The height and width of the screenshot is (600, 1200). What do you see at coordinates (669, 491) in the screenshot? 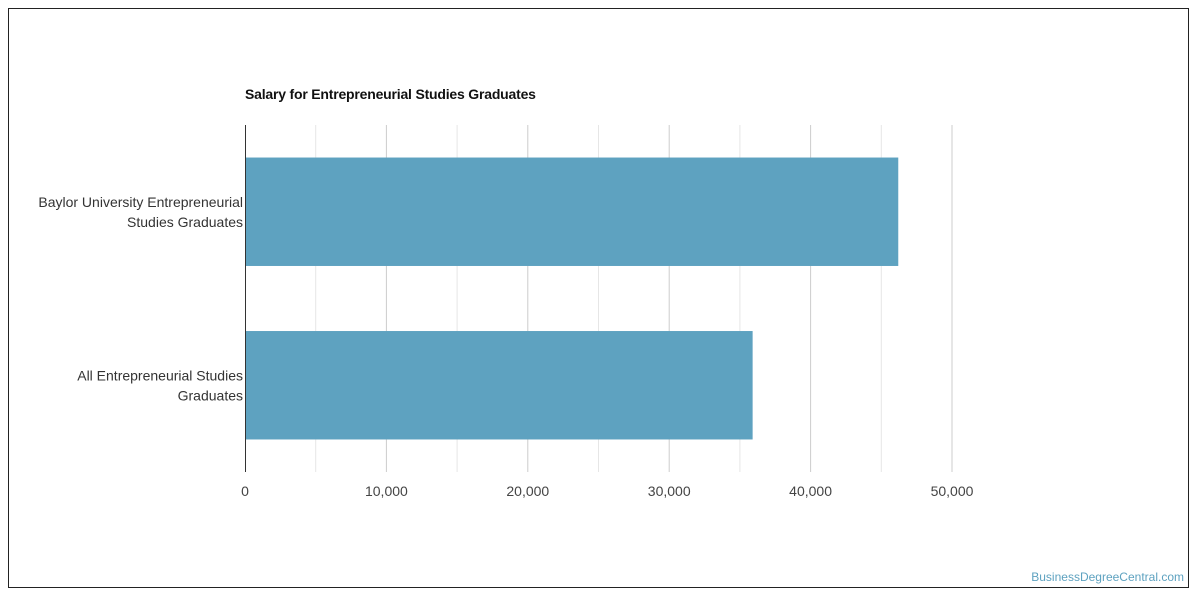
I see `x-tick-label: 30,000` at bounding box center [669, 491].